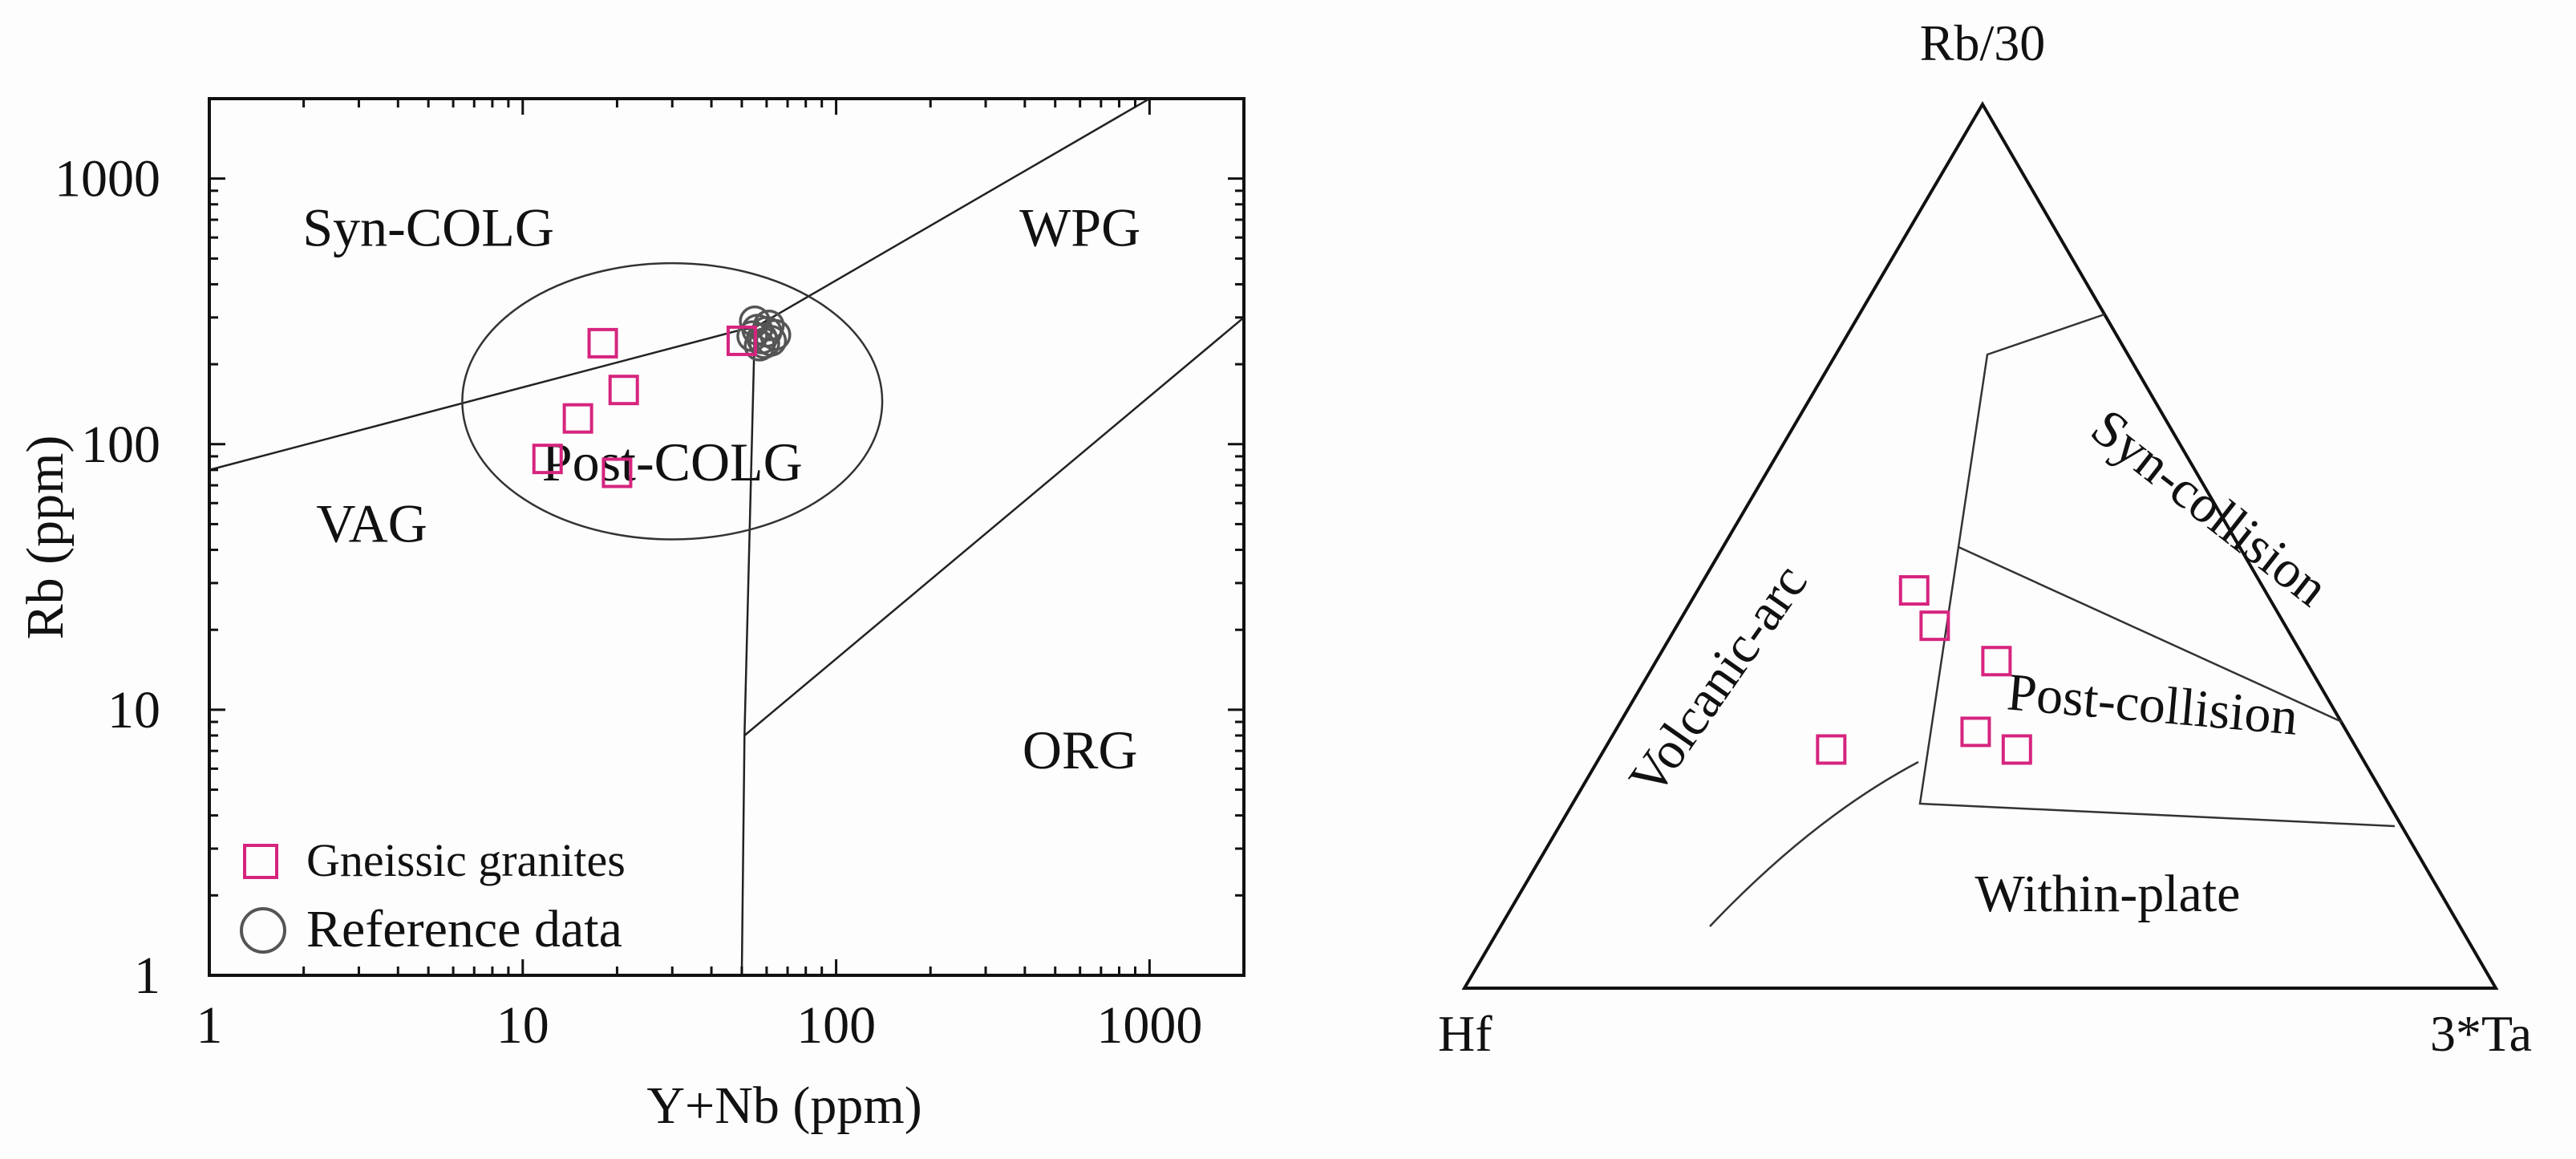  Describe the element at coordinates (108, 179) in the screenshot. I see `y-tick-label: 1000` at that location.